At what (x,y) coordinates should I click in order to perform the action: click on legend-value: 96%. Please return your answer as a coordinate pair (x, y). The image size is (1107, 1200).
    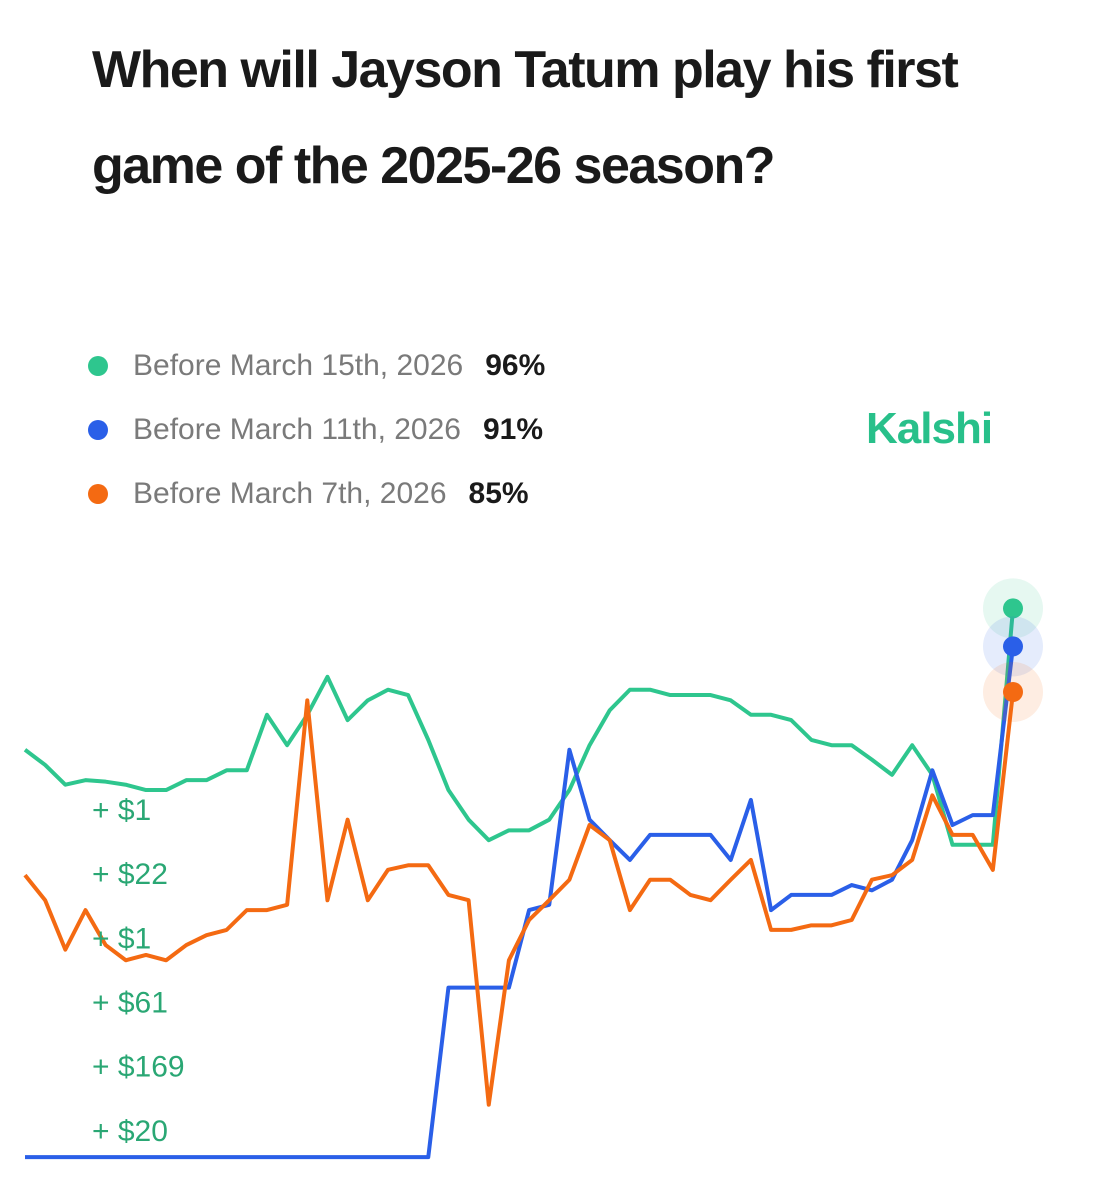
    Looking at the image, I should click on (515, 365).